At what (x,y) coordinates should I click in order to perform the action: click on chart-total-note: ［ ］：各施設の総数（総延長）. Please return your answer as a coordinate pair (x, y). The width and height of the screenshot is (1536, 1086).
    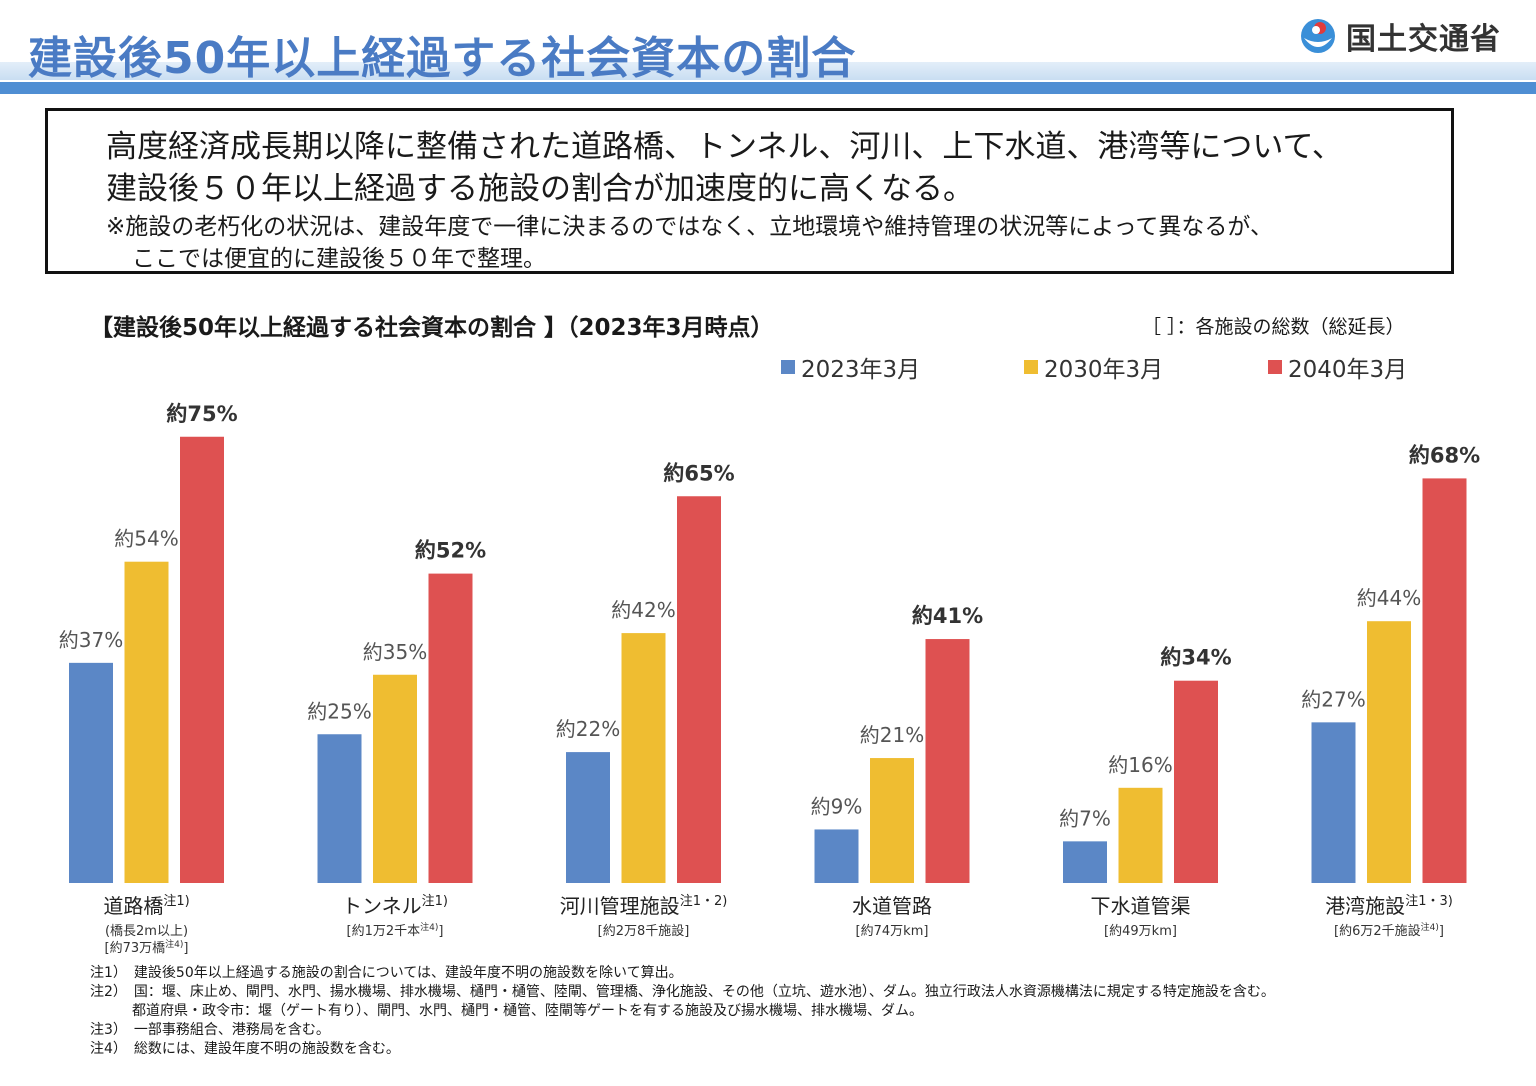
    Looking at the image, I should click on (1273, 327).